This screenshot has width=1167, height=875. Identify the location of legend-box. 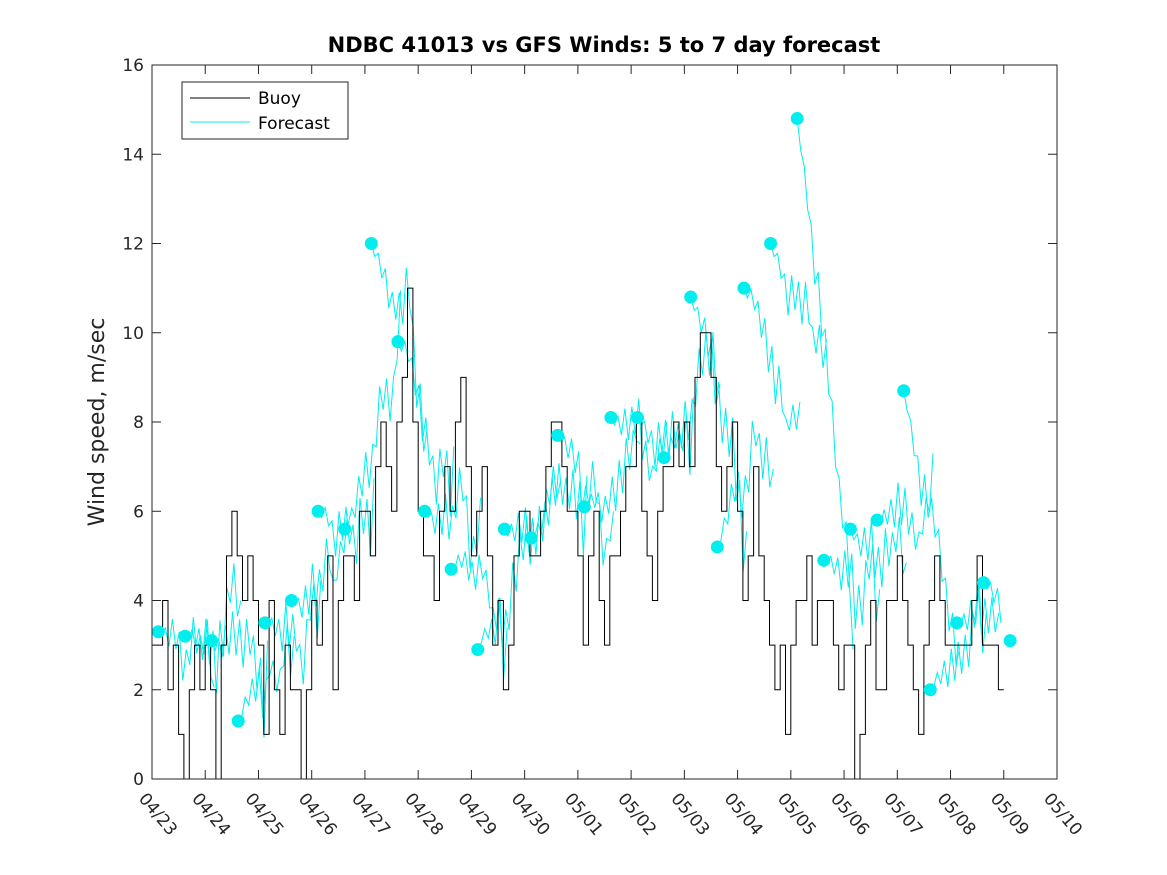
(265, 110).